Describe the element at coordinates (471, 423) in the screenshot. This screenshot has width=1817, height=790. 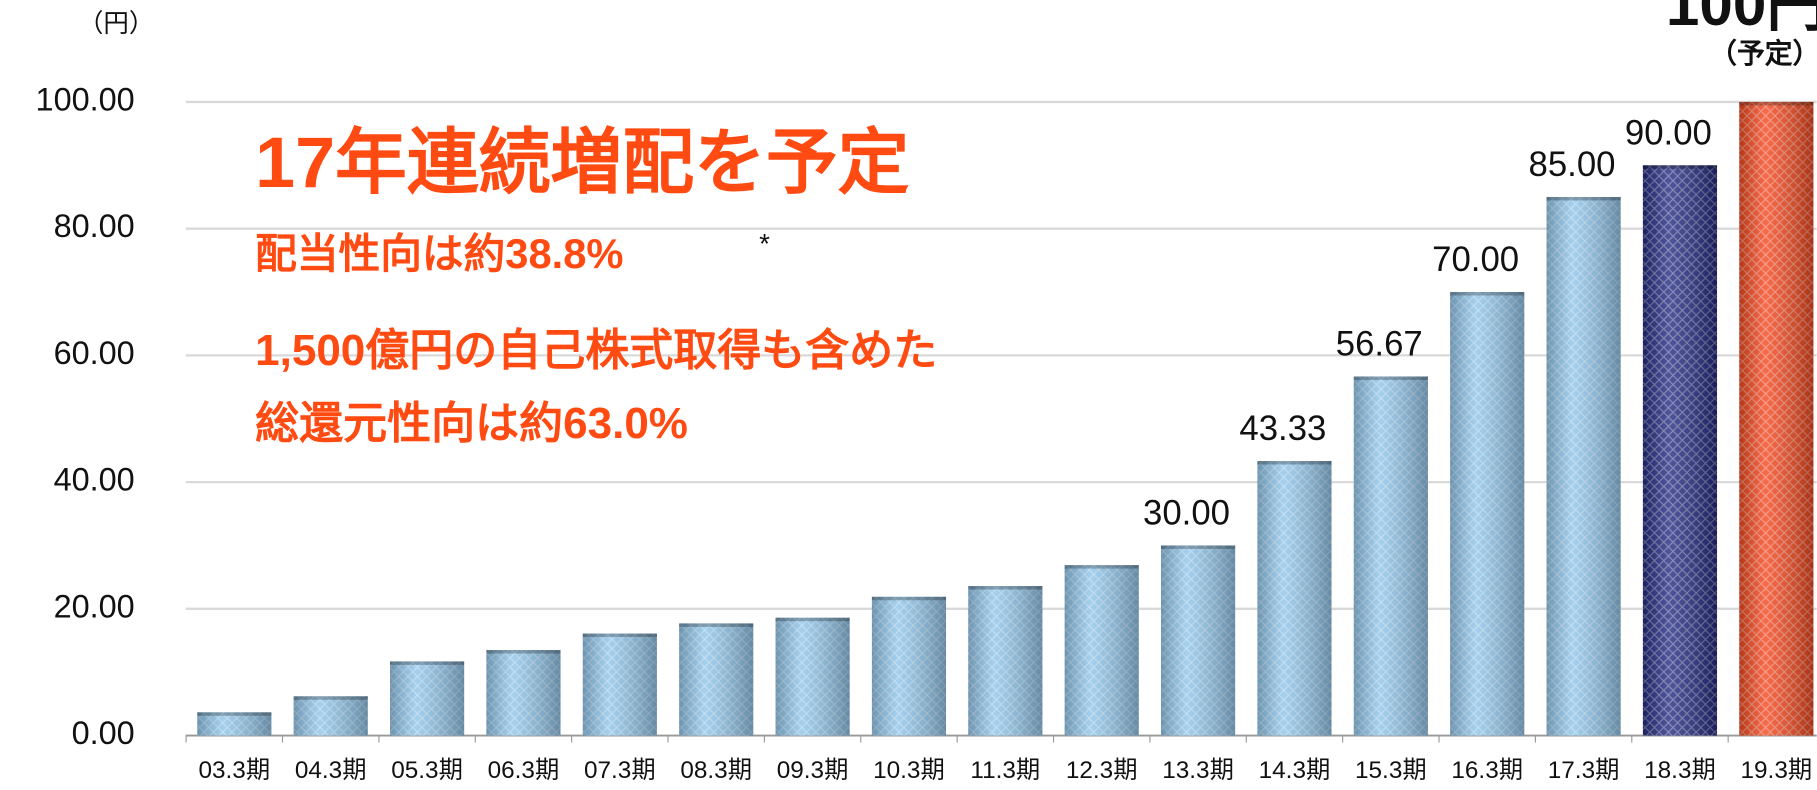
I see `annotation: 総還元性向は約63.0%` at that location.